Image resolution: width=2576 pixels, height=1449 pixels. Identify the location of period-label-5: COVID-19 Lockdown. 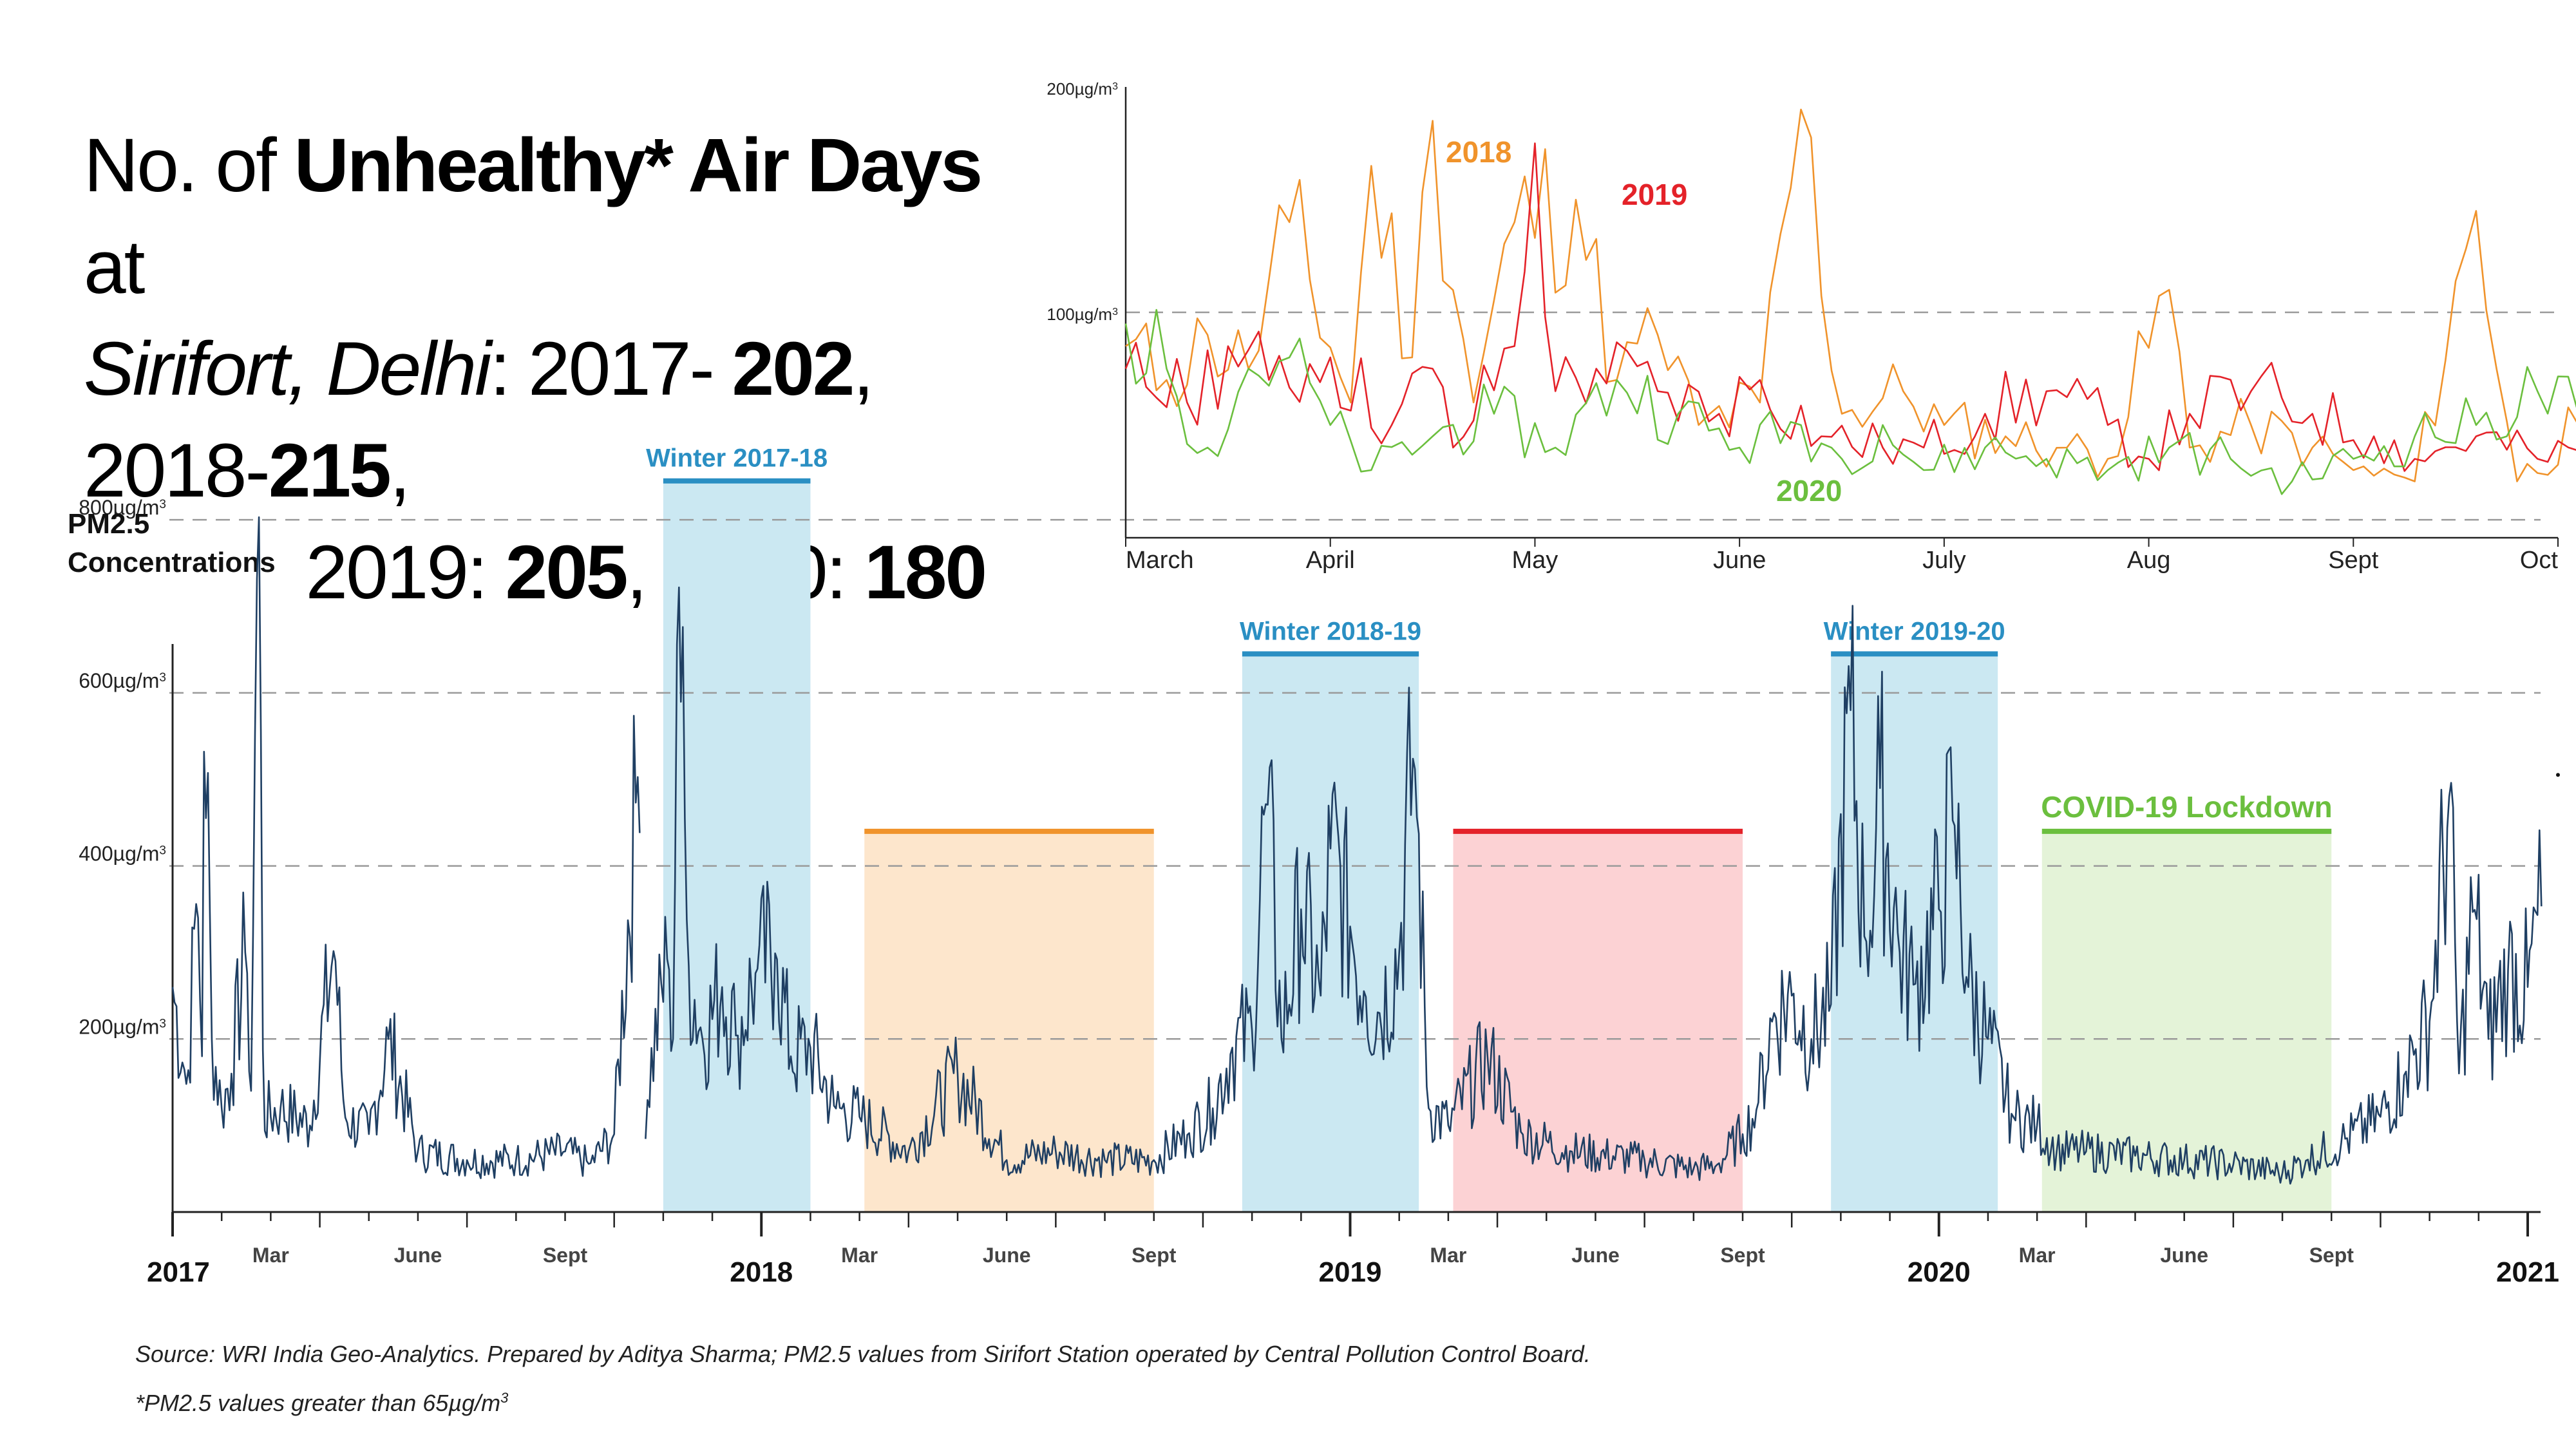
(2186, 807).